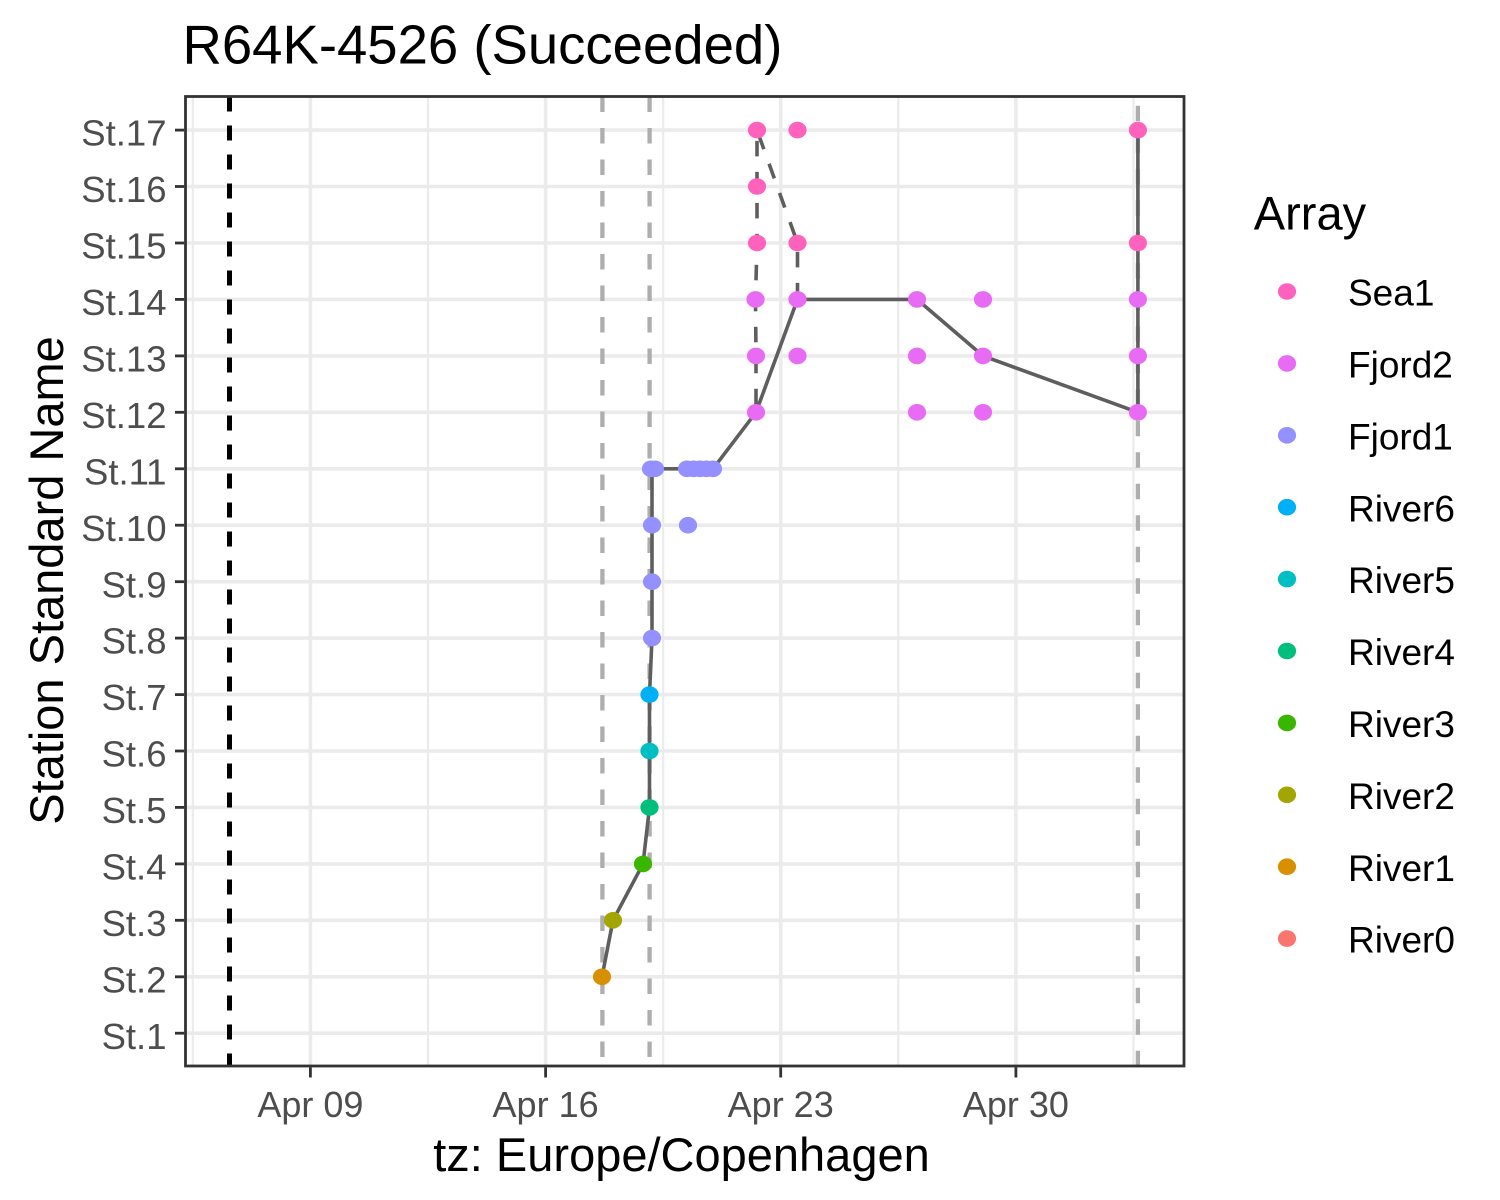 Image resolution: width=1500 pixels, height=1200 pixels. What do you see at coordinates (1016, 1104) in the screenshot?
I see `svg-text: Apr 30` at bounding box center [1016, 1104].